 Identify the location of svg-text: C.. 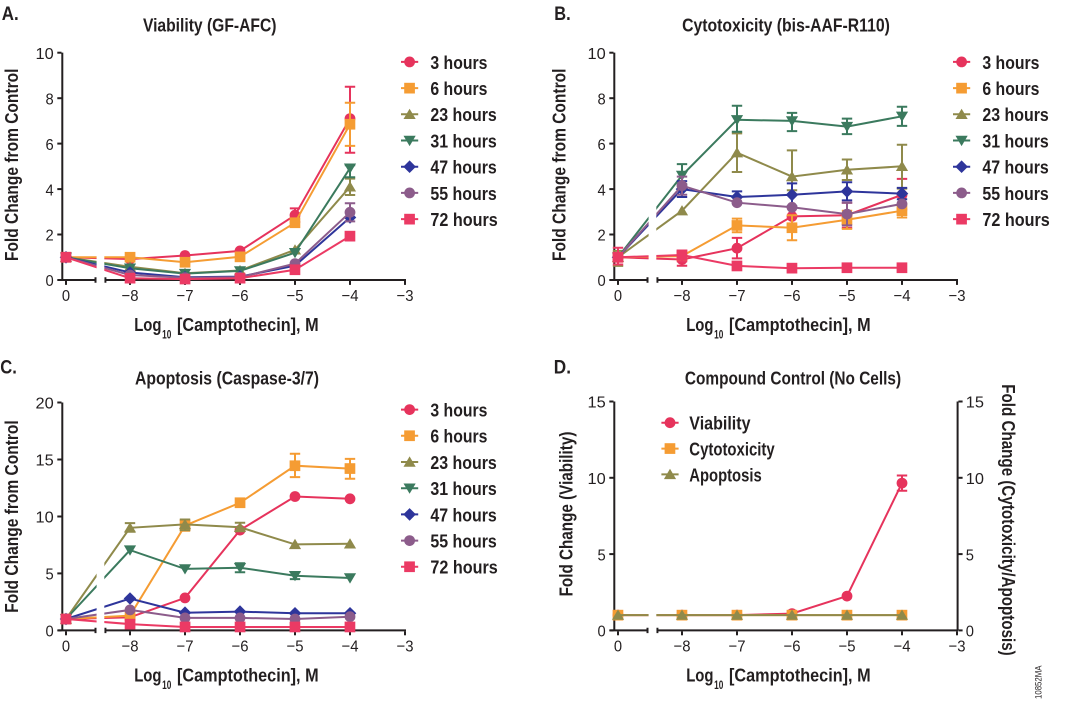
(8, 367).